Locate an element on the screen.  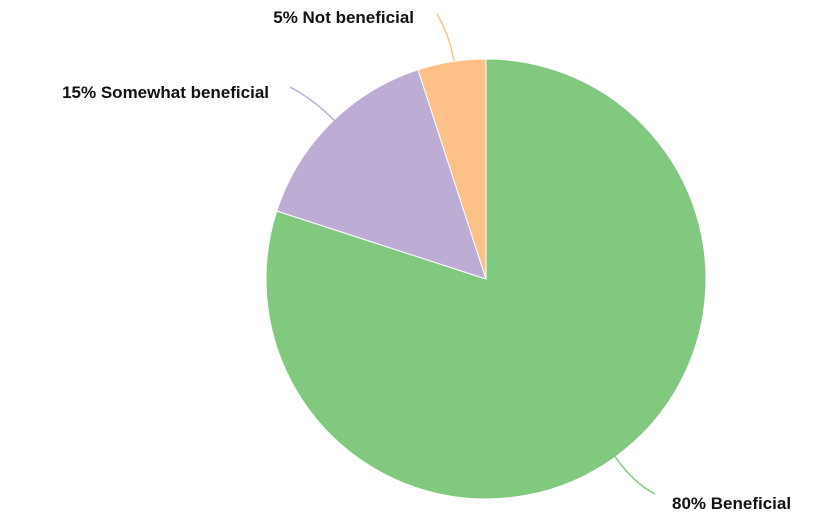
label-not-beneficial: 5% Not beneficial is located at coordinates (343, 17).